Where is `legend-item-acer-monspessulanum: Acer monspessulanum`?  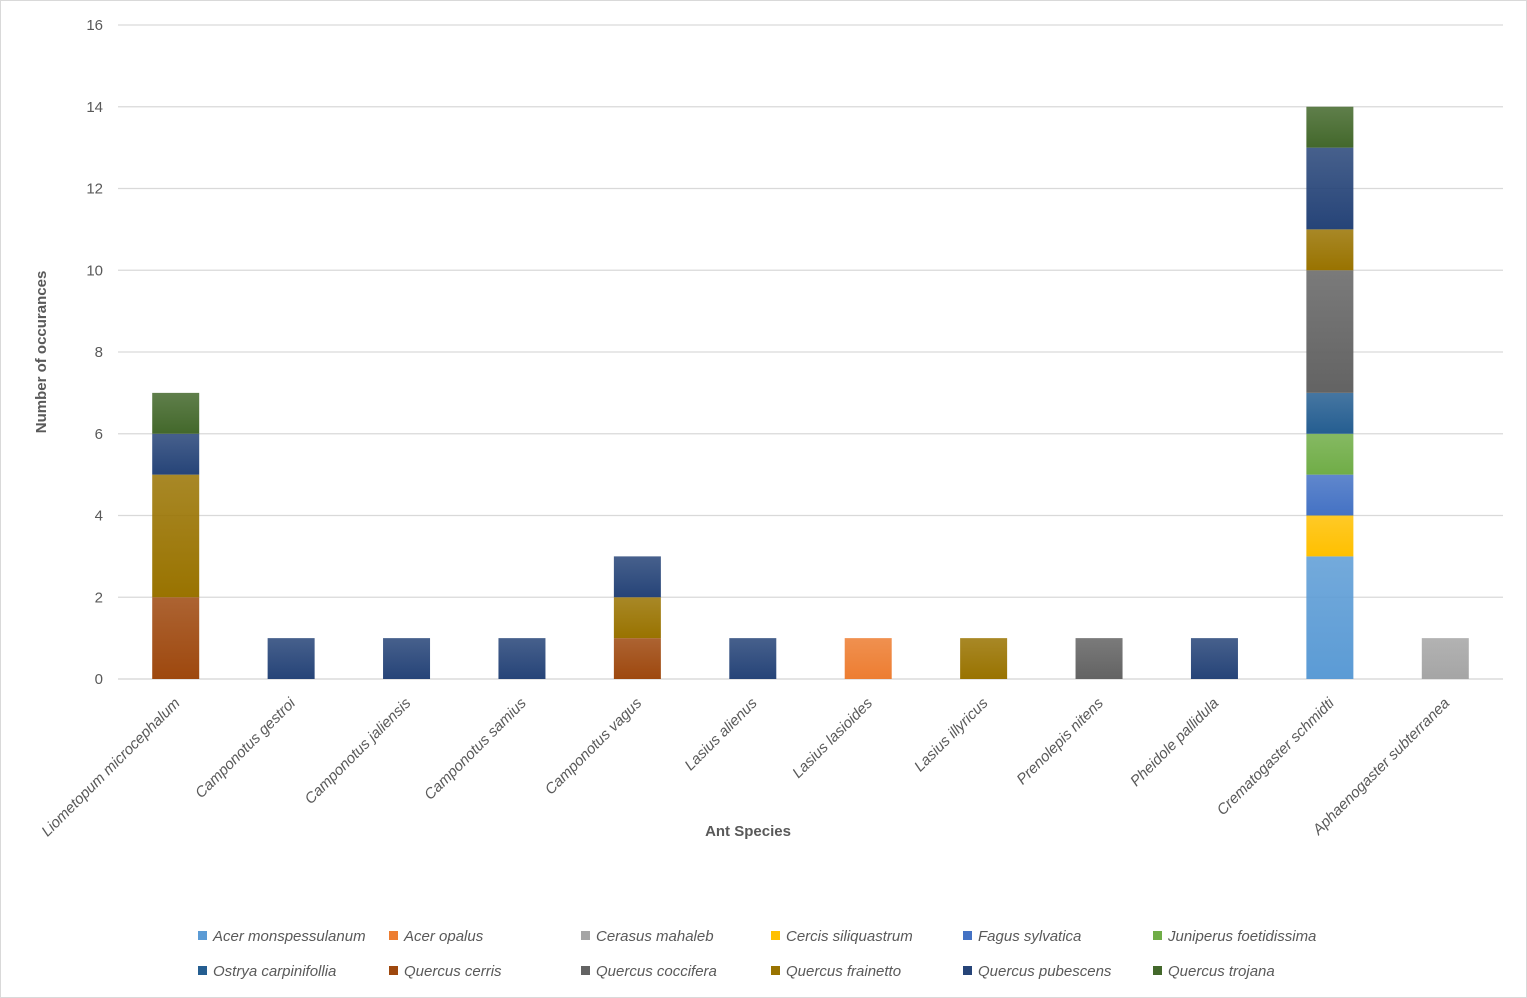
legend-item-acer-monspessulanum: Acer monspessulanum is located at coordinates (282, 936).